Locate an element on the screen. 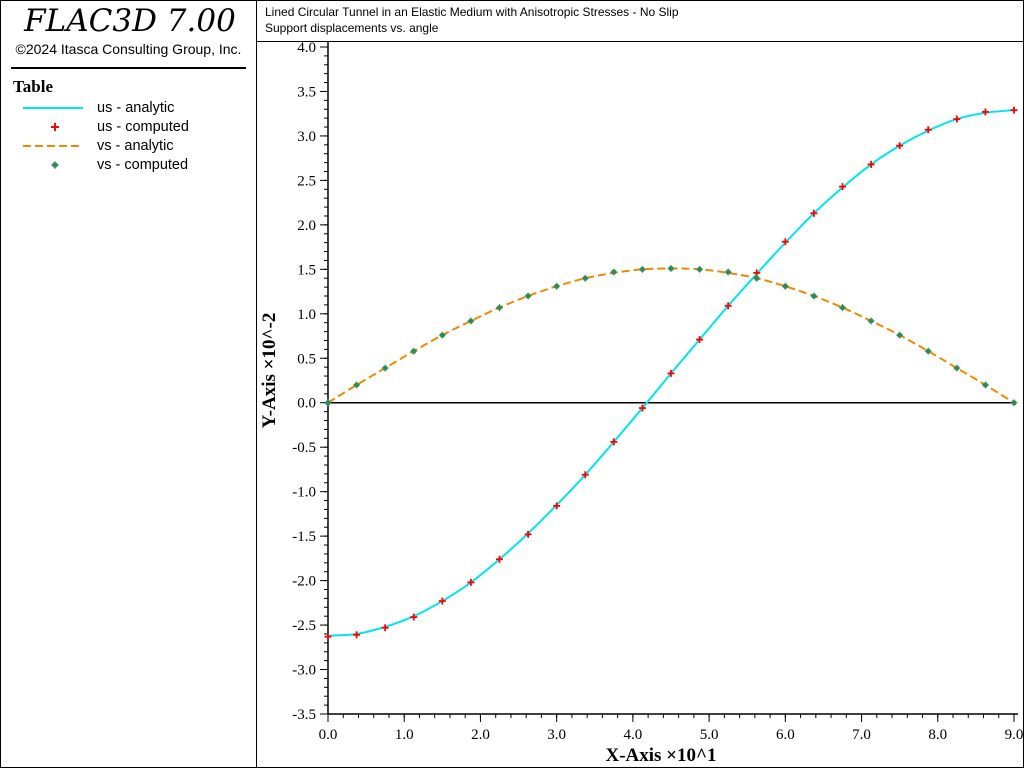 The width and height of the screenshot is (1024, 768). x-tick-label: 6.0 is located at coordinates (785, 735).